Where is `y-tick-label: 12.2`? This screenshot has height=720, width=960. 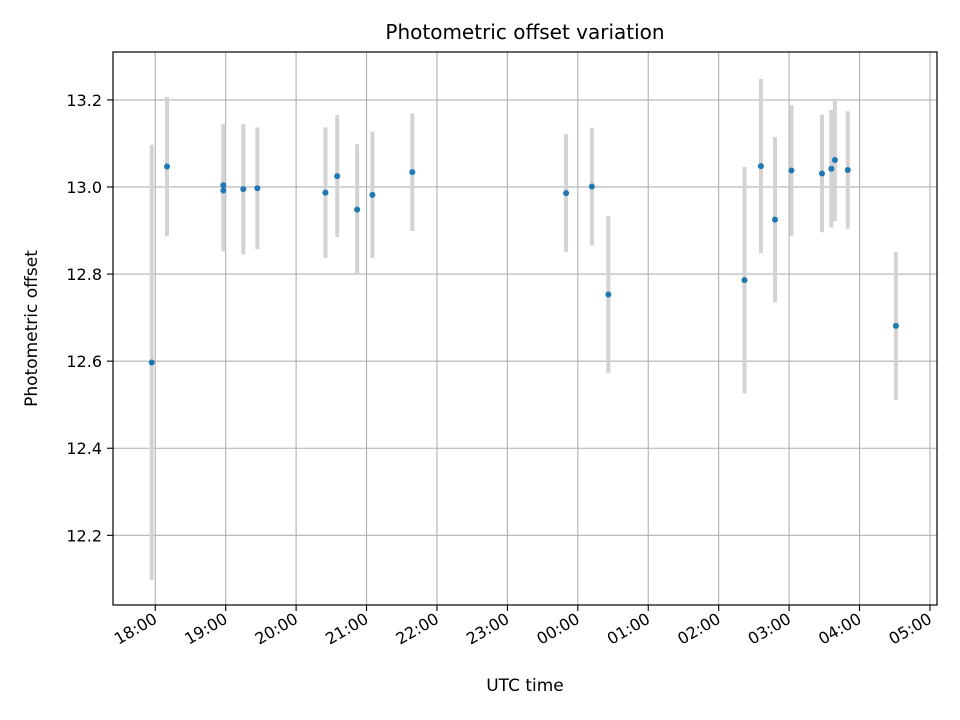
y-tick-label: 12.2 is located at coordinates (84, 535).